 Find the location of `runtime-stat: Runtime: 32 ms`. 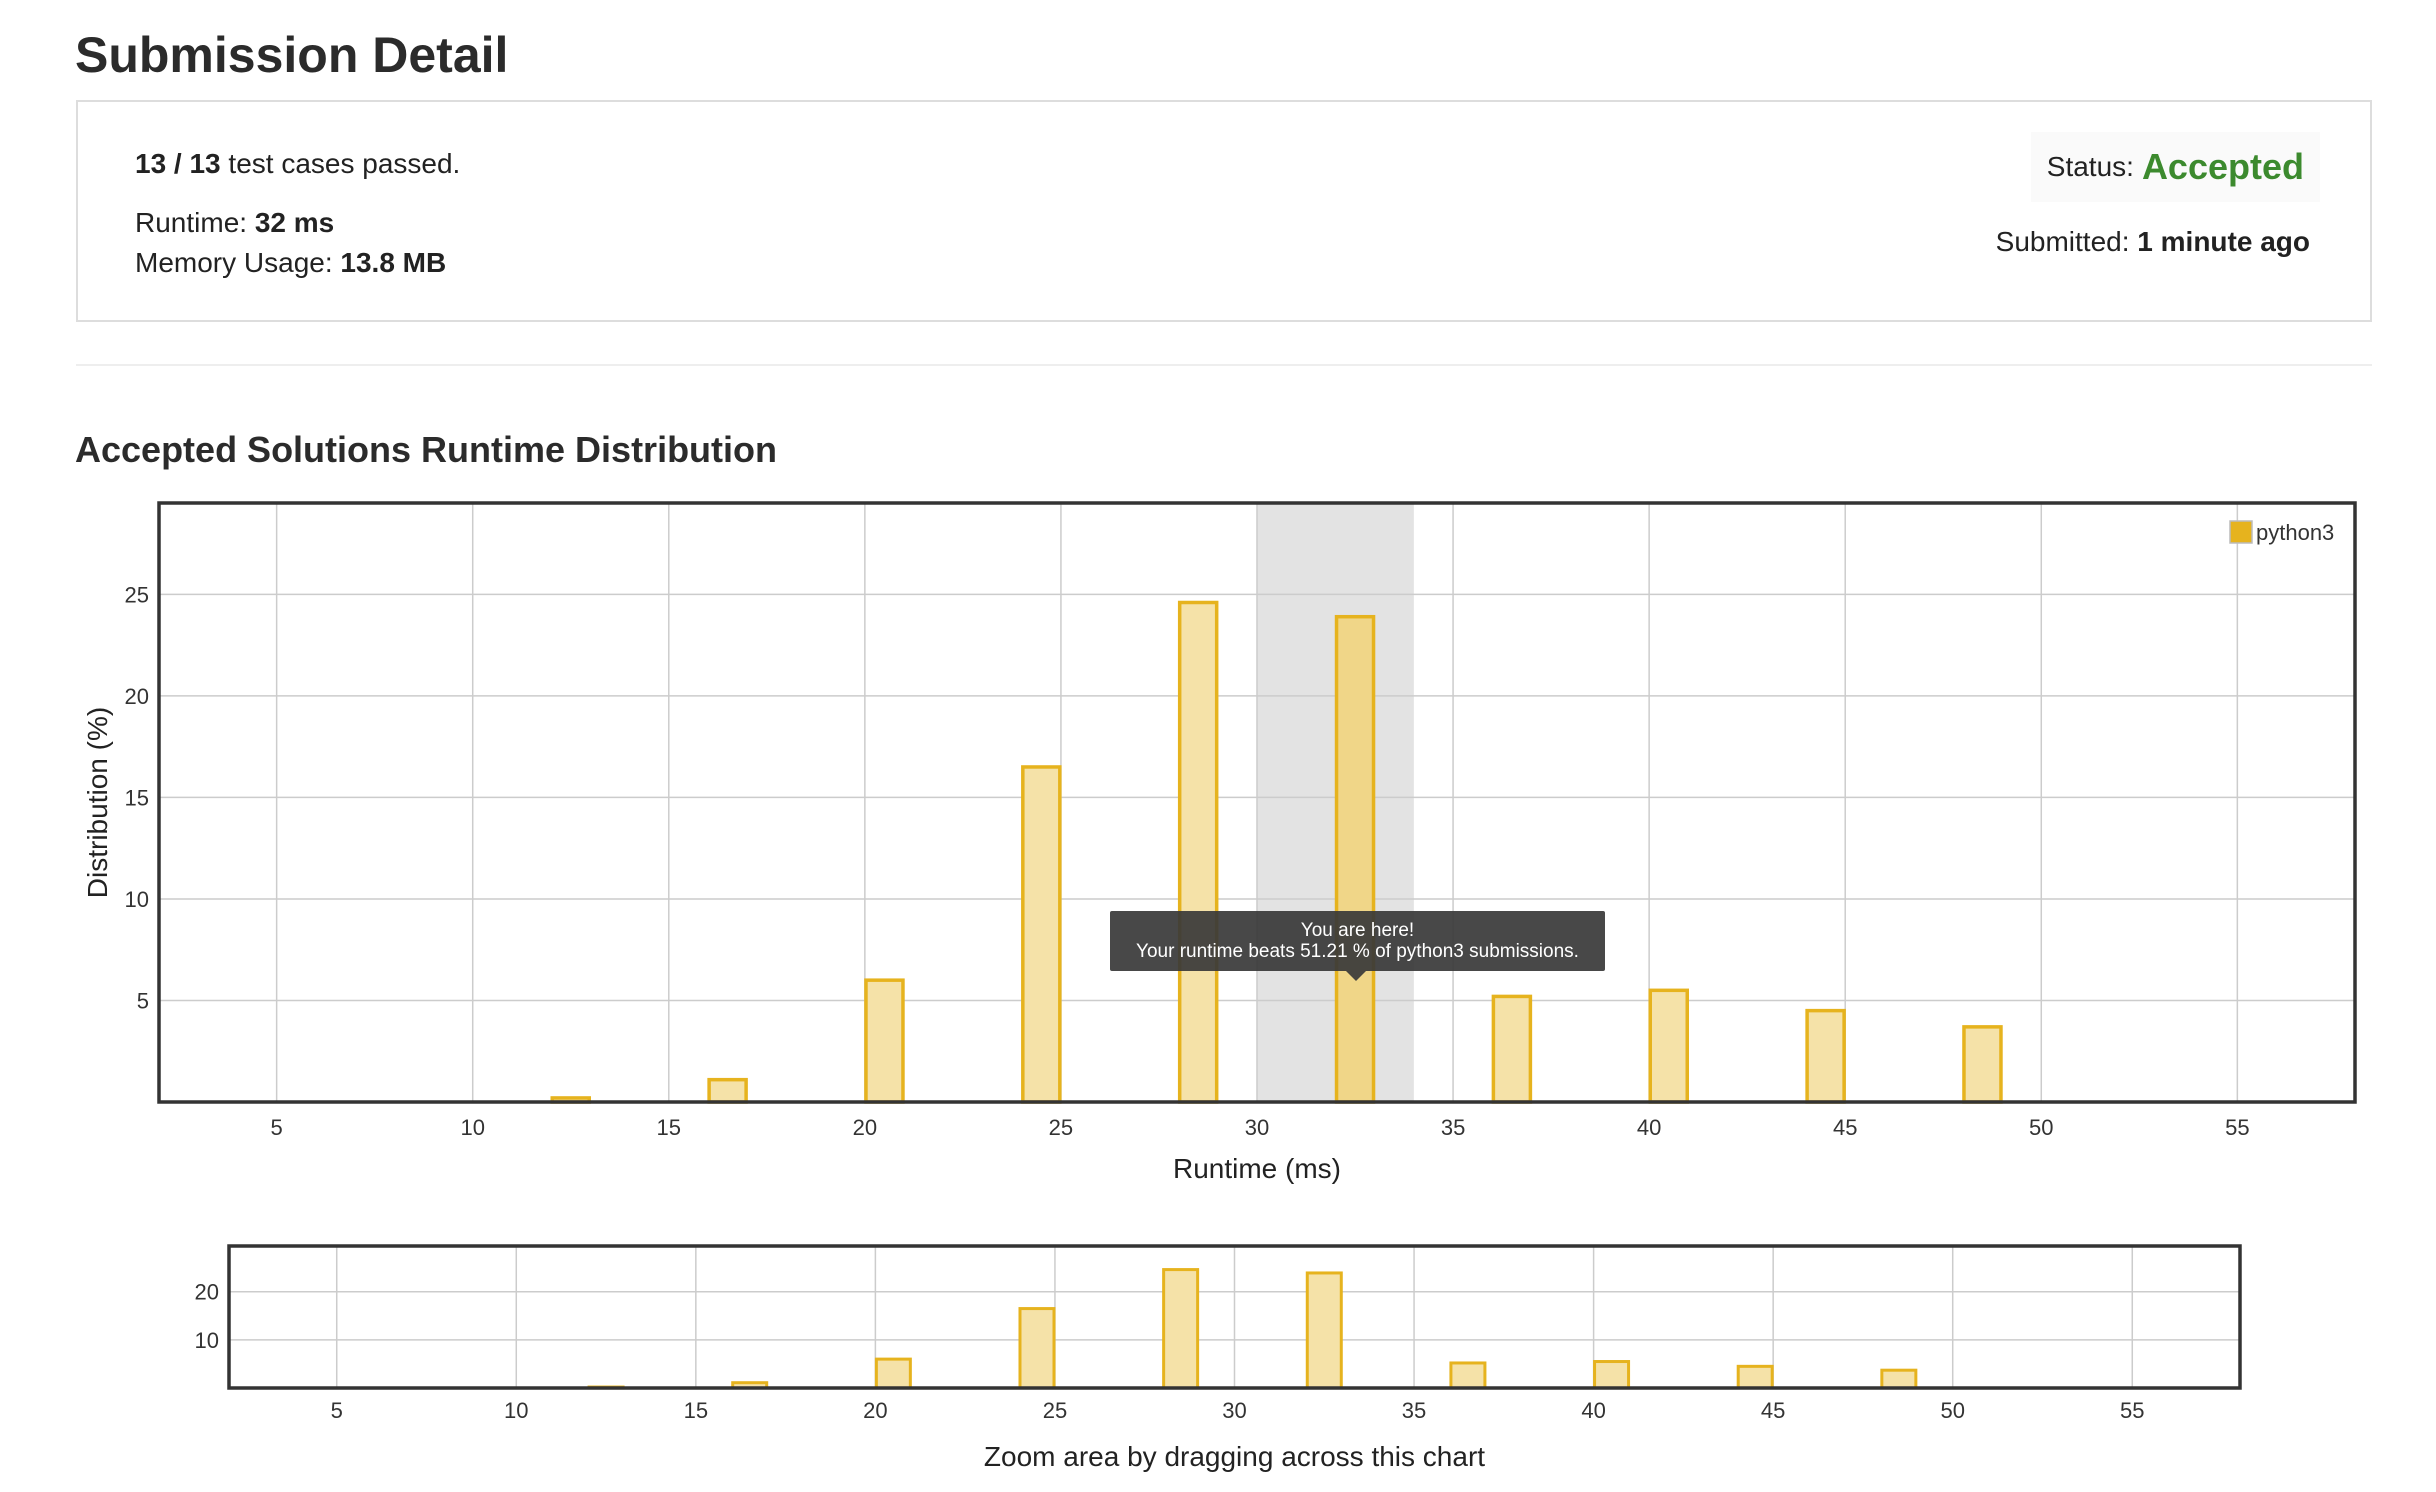

runtime-stat: Runtime: 32 ms is located at coordinates (234, 223).